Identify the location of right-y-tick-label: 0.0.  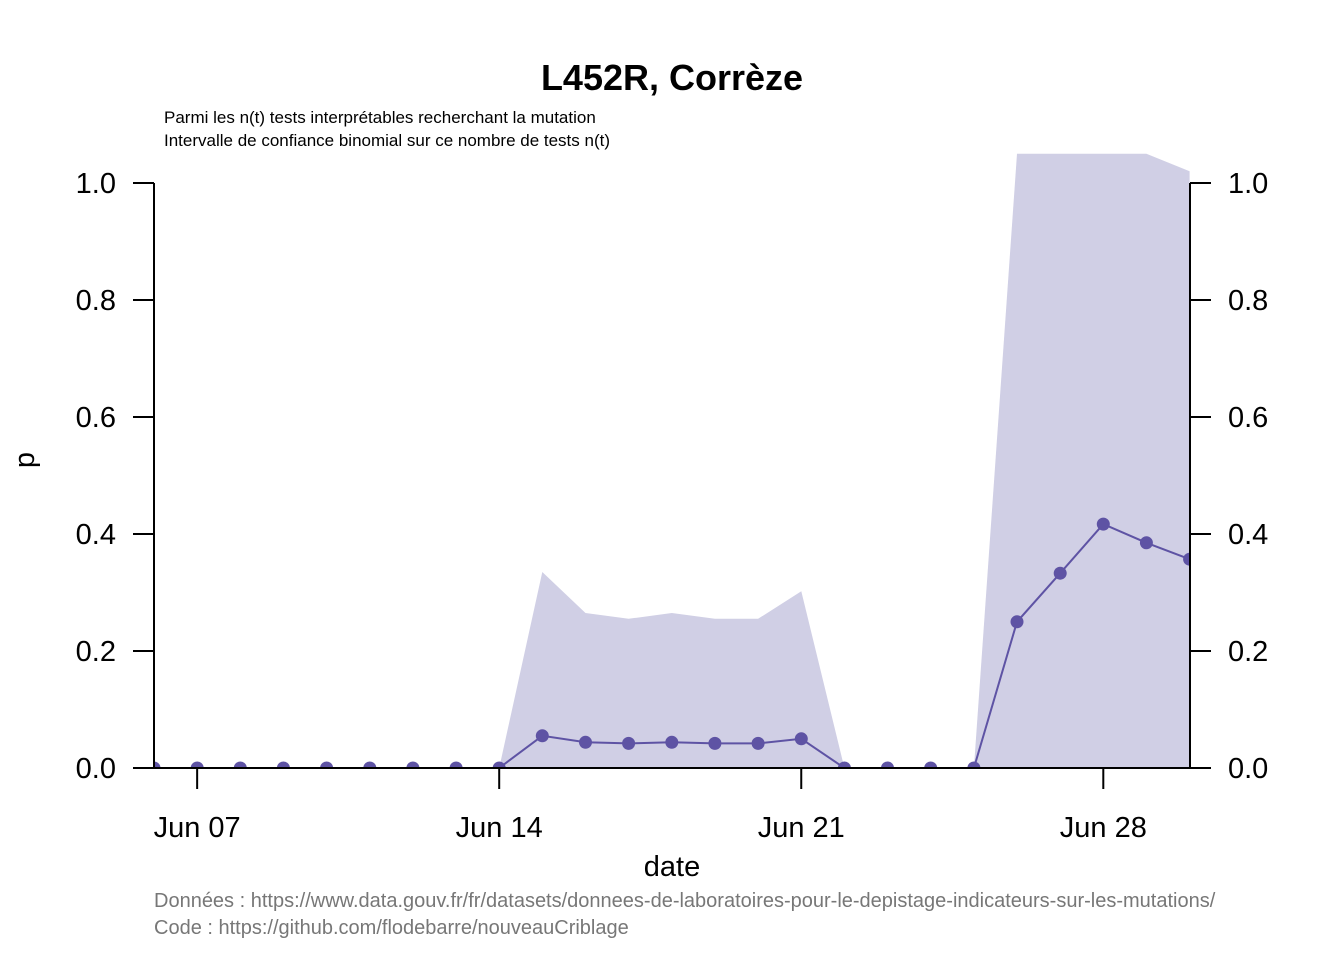
(1248, 769).